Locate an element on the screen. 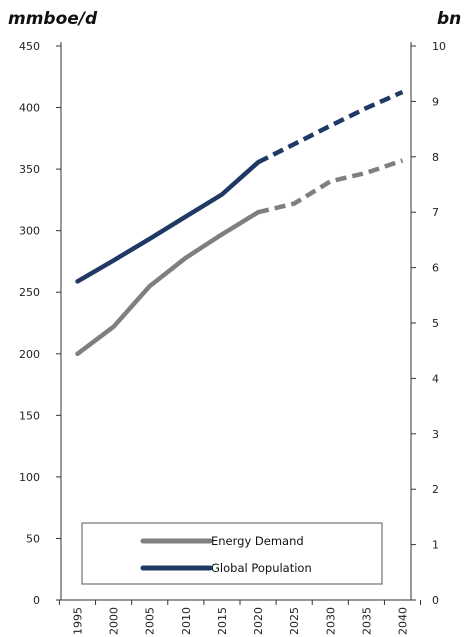  right-tick-label: 6 is located at coordinates (435, 268).